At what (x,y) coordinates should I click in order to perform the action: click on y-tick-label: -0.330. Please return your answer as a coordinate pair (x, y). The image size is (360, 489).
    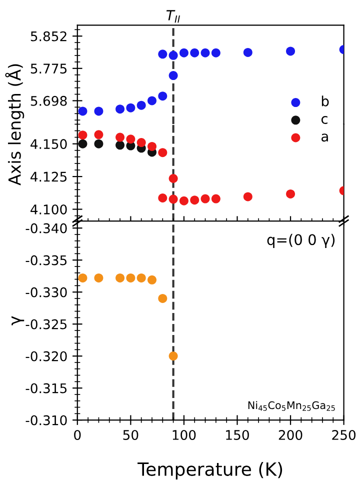
    Looking at the image, I should click on (46, 292).